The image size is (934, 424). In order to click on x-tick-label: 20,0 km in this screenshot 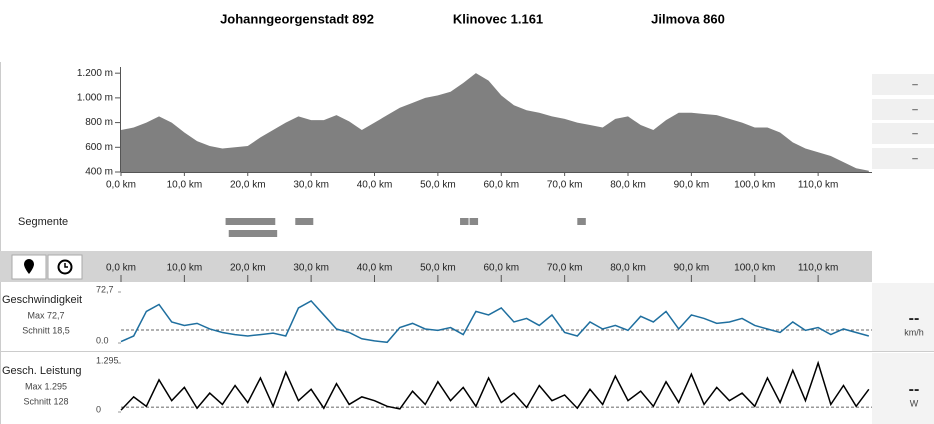, I will do `click(248, 185)`.